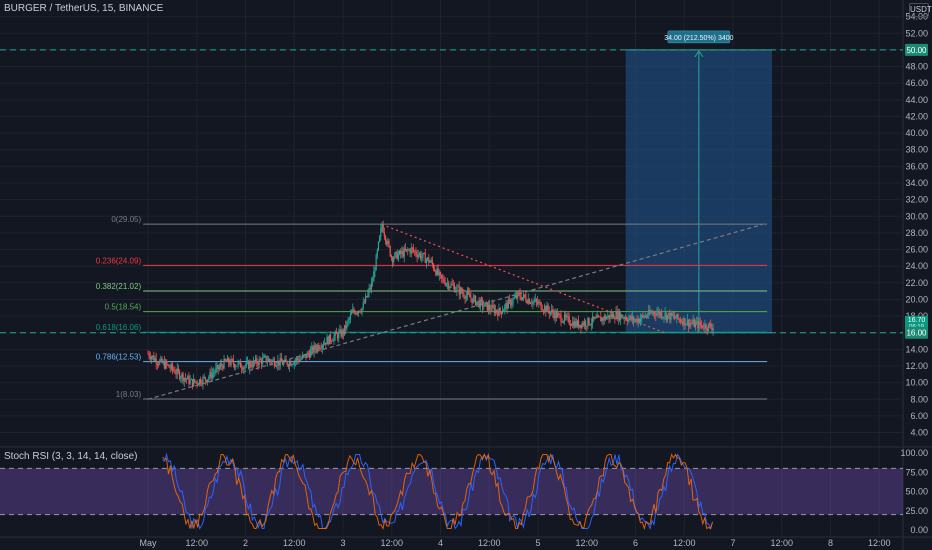 The height and width of the screenshot is (550, 932). Describe the element at coordinates (245, 543) in the screenshot. I see `x-tick-label: 2` at that location.